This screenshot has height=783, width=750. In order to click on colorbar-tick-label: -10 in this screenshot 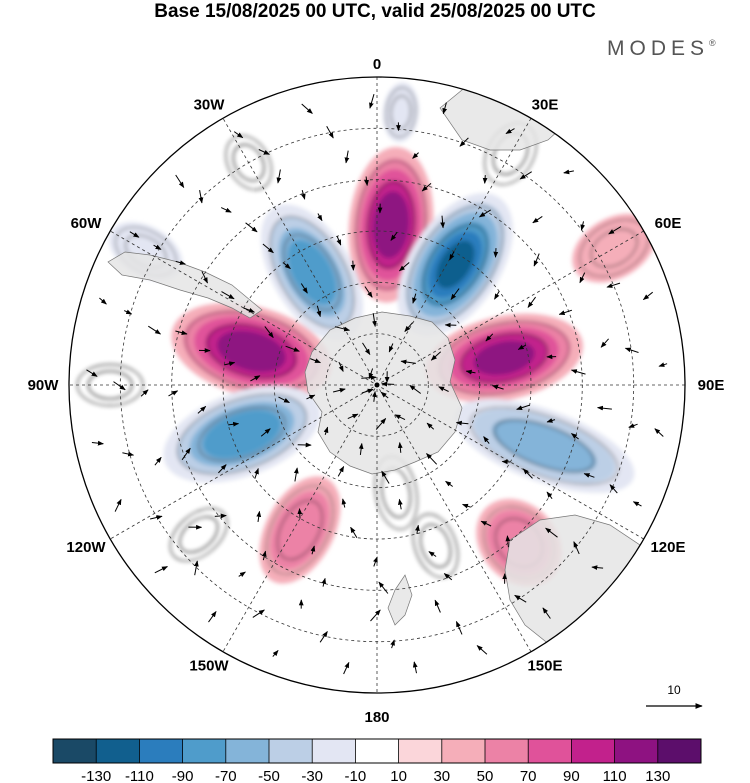, I will do `click(356, 775)`.